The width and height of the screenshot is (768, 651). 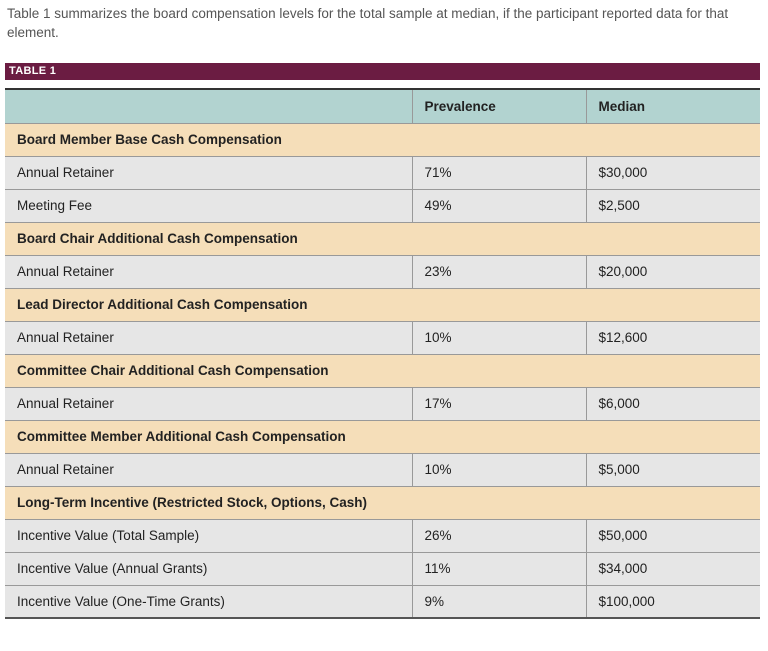 I want to click on median-cell: $12,600, so click(x=673, y=337).